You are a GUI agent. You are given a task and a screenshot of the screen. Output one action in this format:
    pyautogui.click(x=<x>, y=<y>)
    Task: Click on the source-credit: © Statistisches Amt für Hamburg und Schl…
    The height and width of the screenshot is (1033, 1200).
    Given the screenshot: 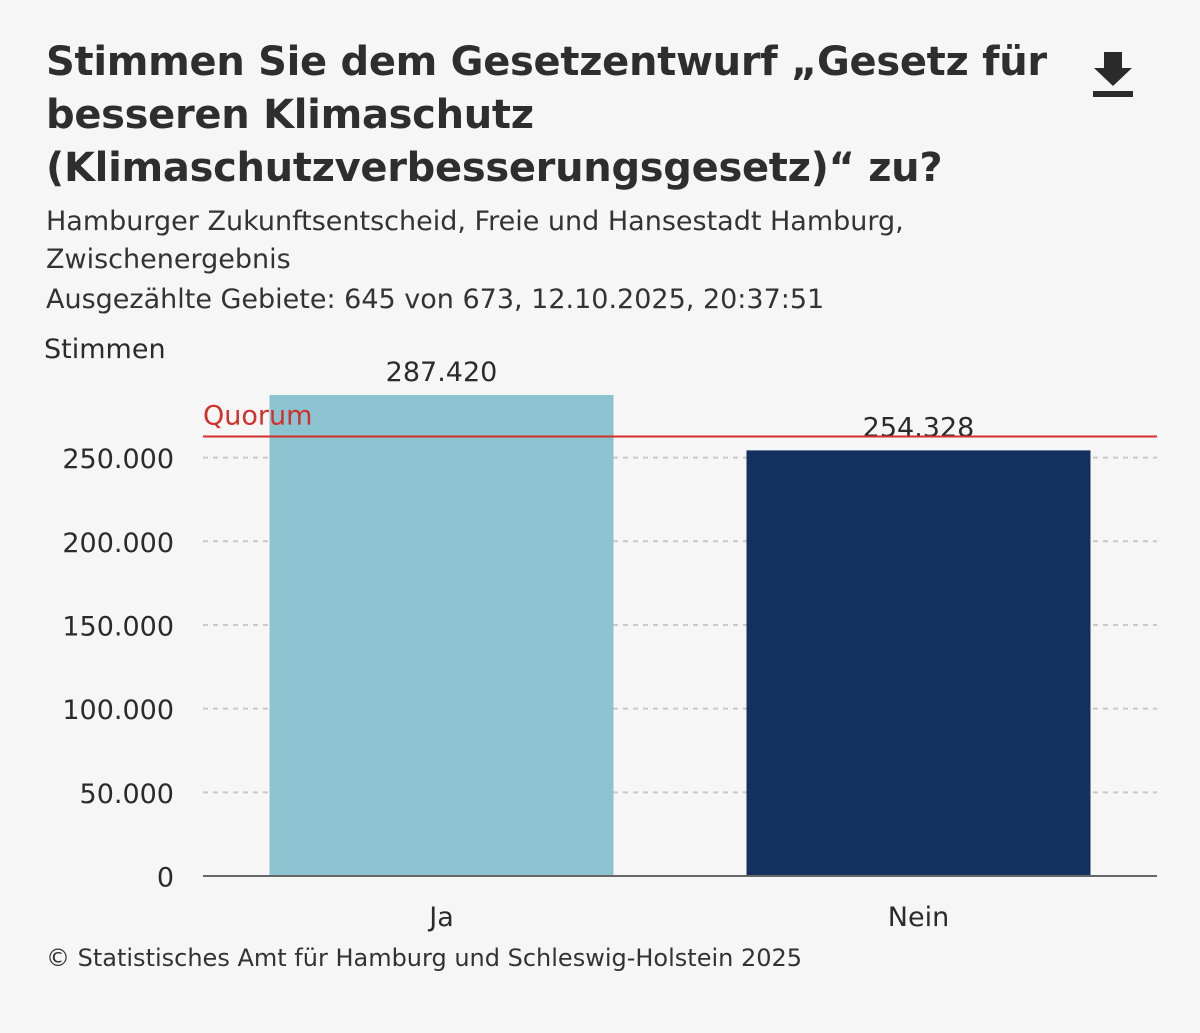 What is the action you would take?
    pyautogui.click(x=424, y=958)
    